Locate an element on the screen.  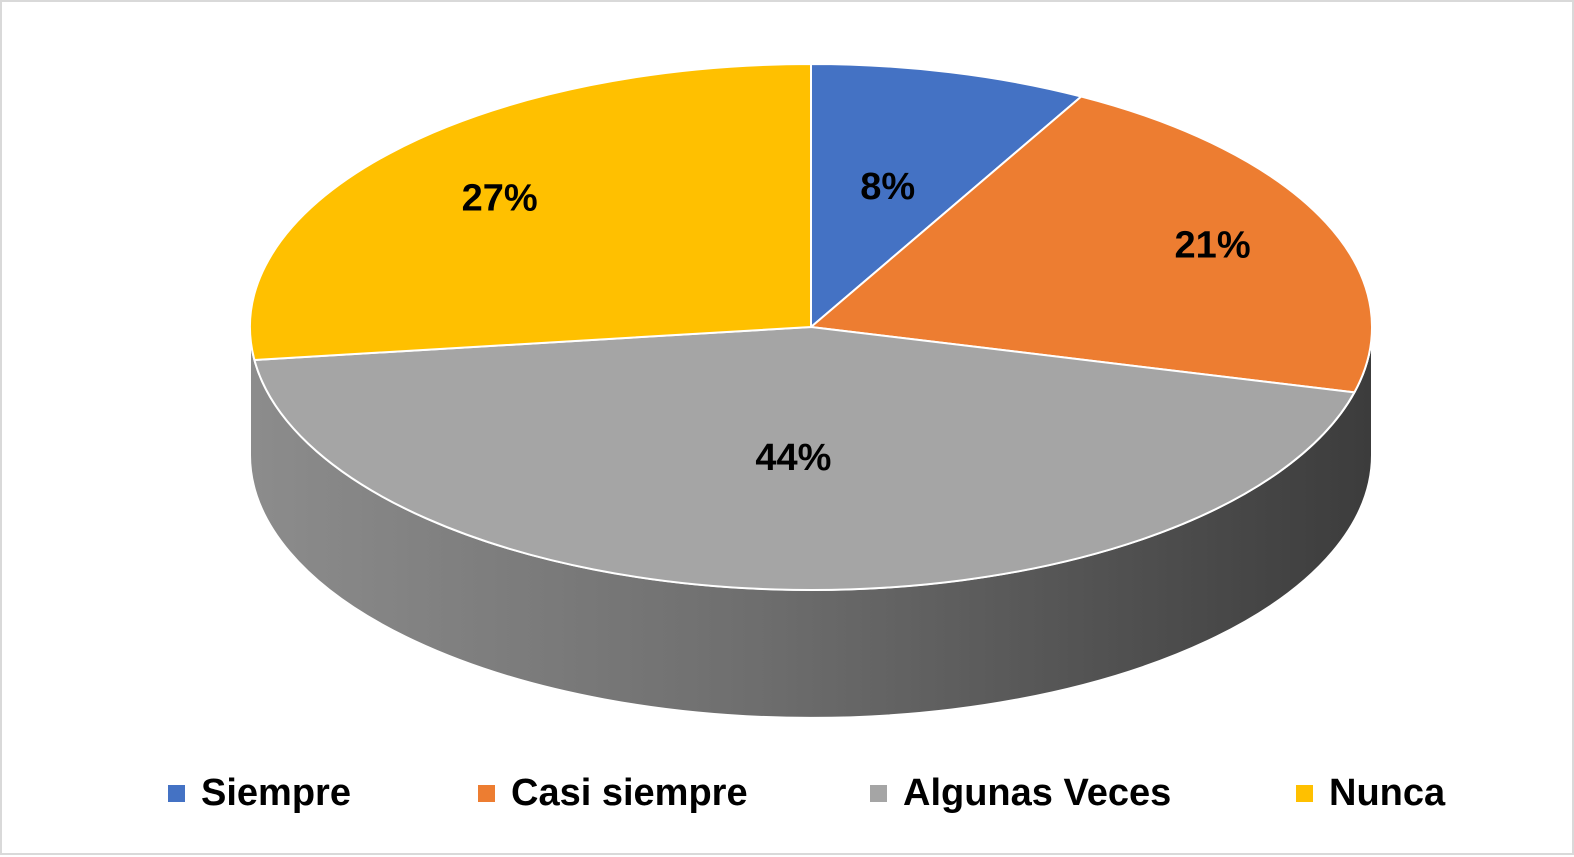
legend-label: Casi siempre is located at coordinates (629, 792).